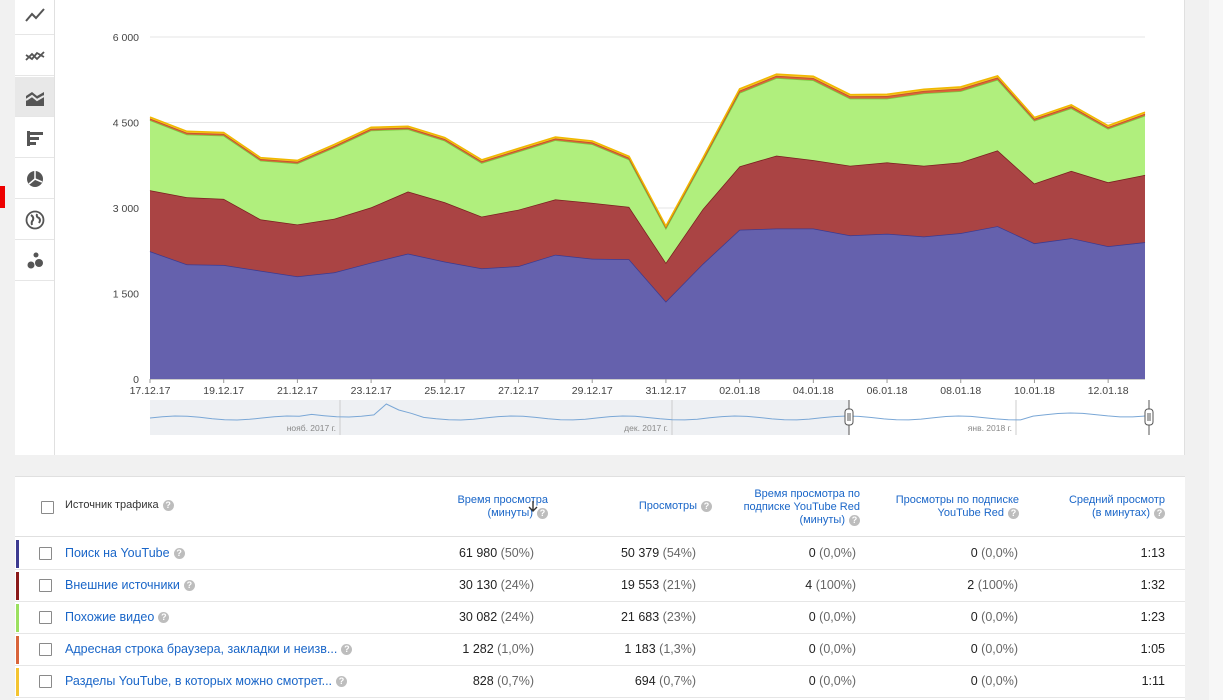  I want to click on map-chart-button, so click(34, 220).